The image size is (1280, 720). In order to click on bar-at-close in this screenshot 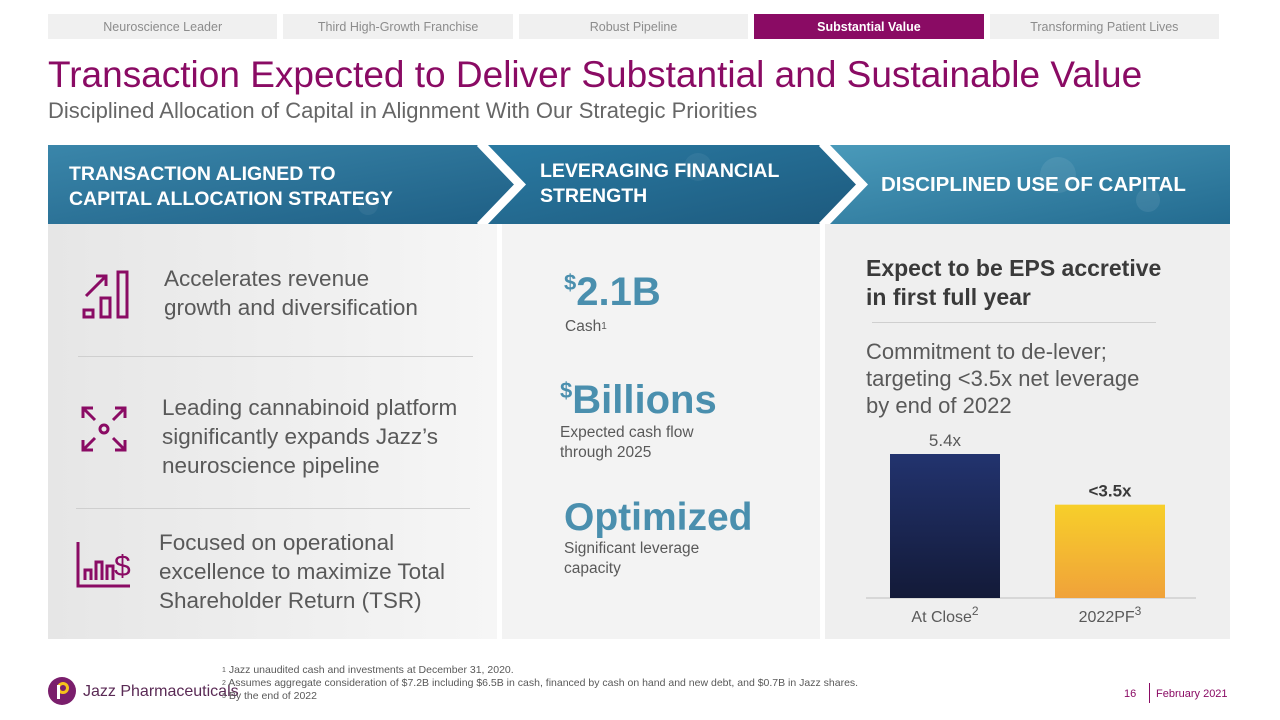, I will do `click(945, 526)`.